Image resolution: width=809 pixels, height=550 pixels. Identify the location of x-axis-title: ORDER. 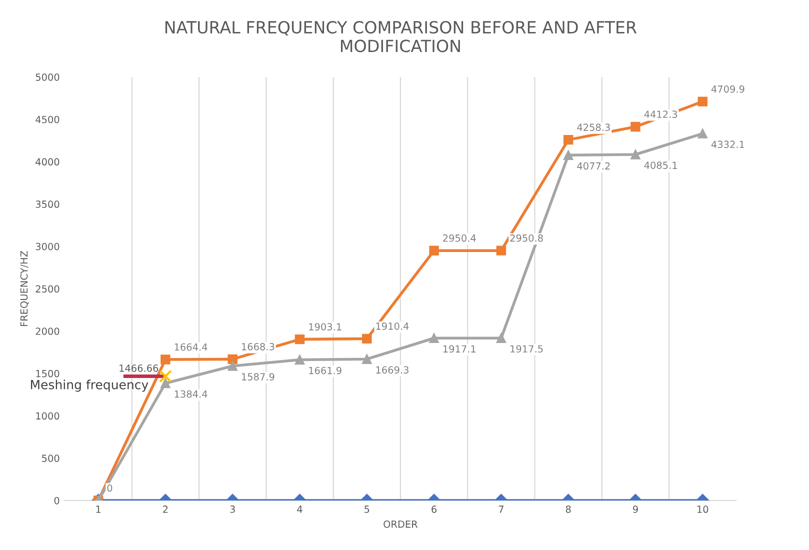
(401, 524).